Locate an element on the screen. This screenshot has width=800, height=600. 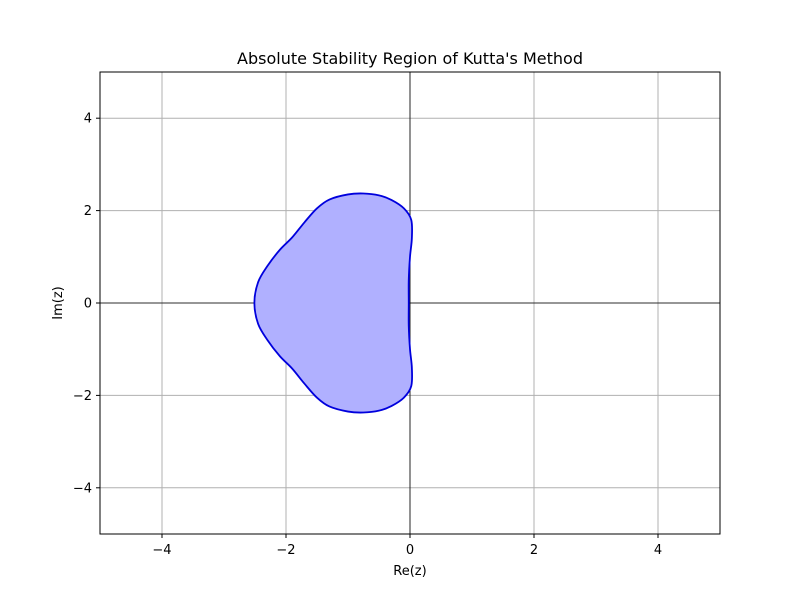
y-tick-label: 0 is located at coordinates (88, 304).